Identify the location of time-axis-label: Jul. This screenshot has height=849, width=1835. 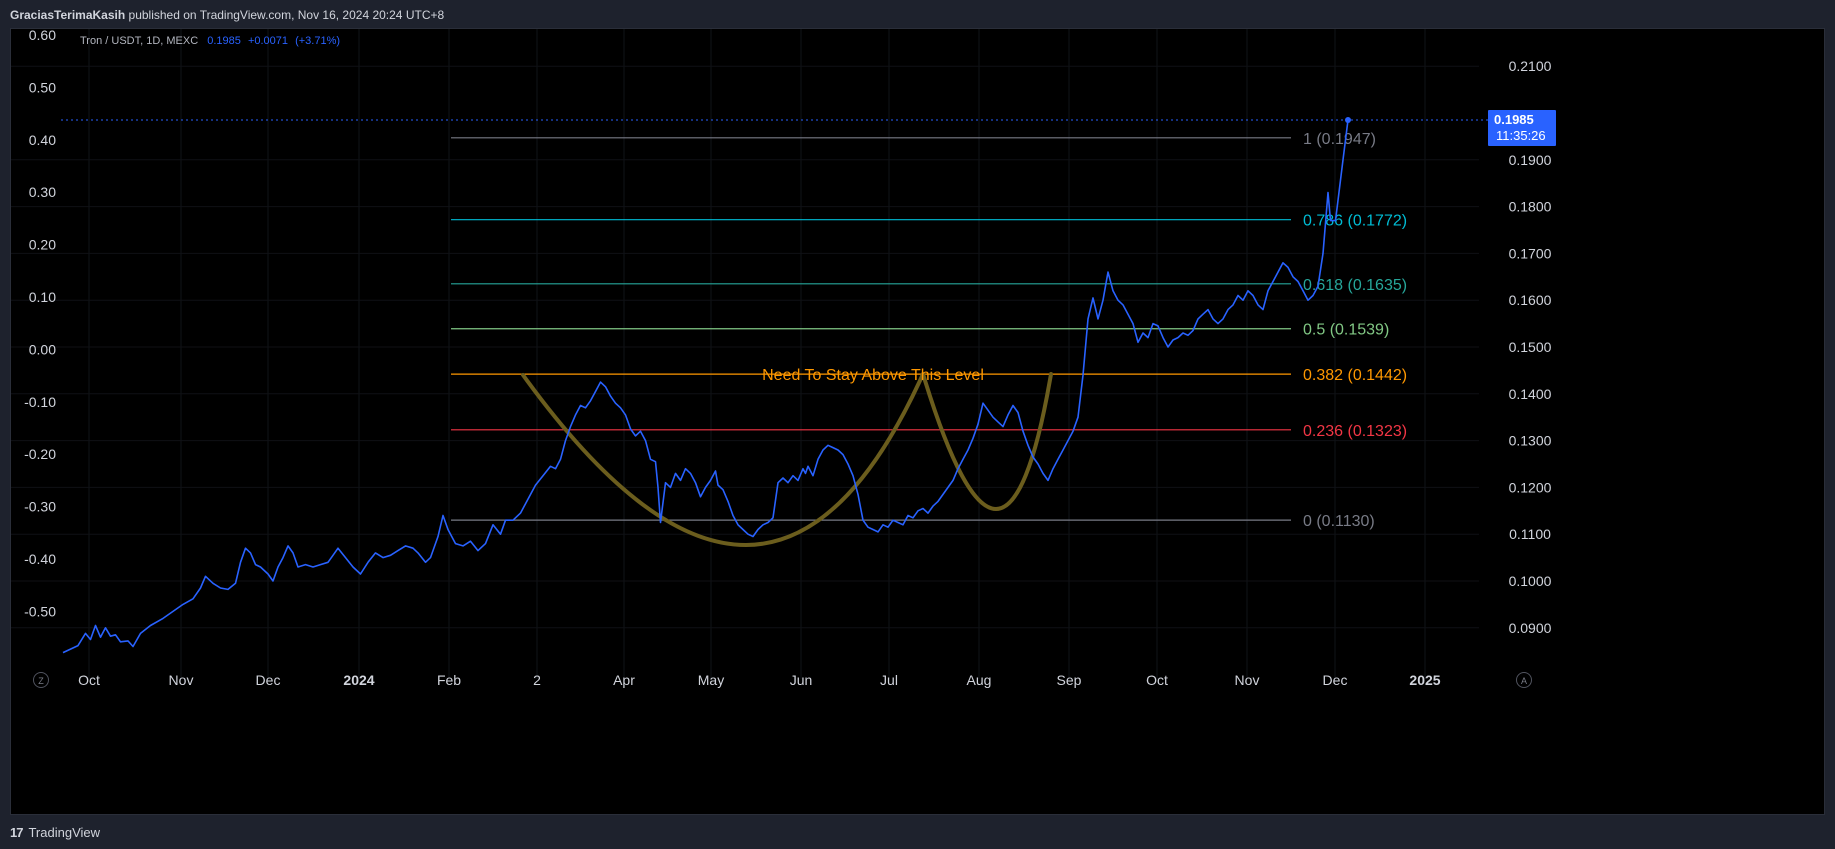
(889, 680).